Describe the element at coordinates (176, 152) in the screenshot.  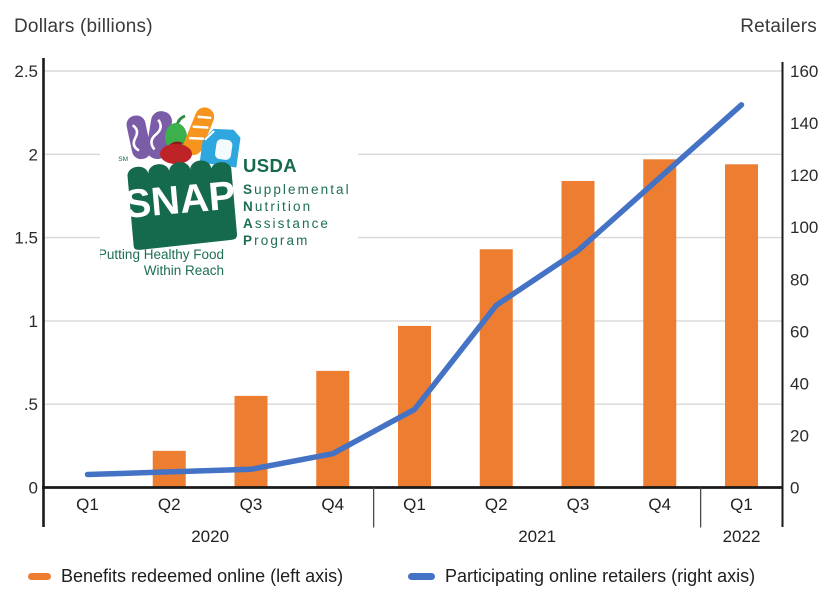
I see `apple-icon` at that location.